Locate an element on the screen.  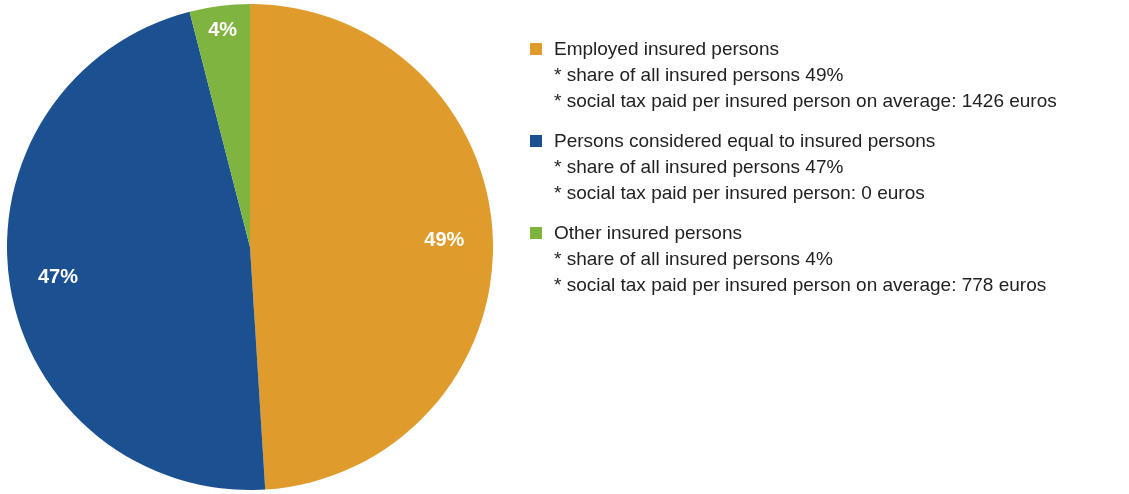
legend-label: Employed insured persons is located at coordinates (666, 49).